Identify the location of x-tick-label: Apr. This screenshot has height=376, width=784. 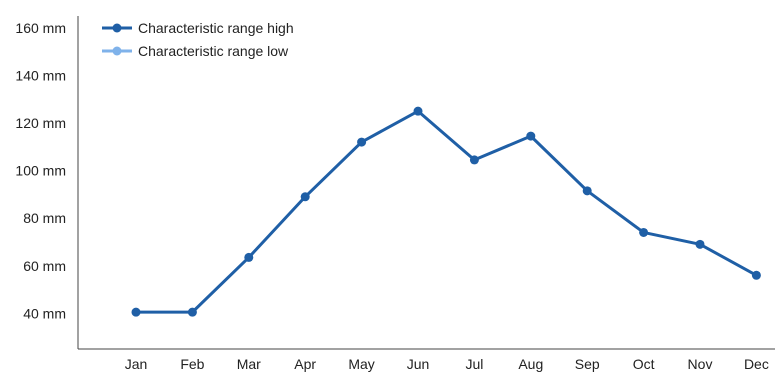
(305, 364).